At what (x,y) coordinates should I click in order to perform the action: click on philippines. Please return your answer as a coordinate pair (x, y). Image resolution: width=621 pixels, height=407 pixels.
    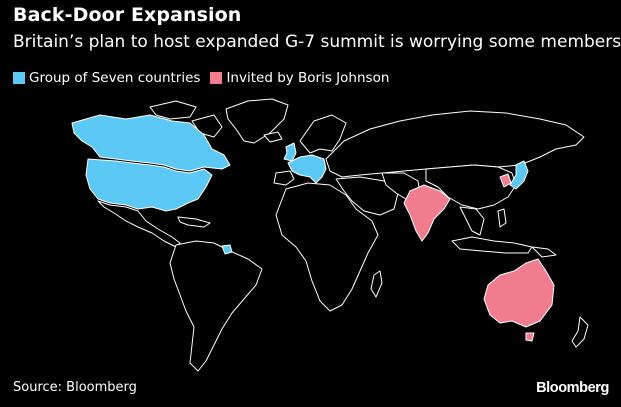
    Looking at the image, I should click on (502, 218).